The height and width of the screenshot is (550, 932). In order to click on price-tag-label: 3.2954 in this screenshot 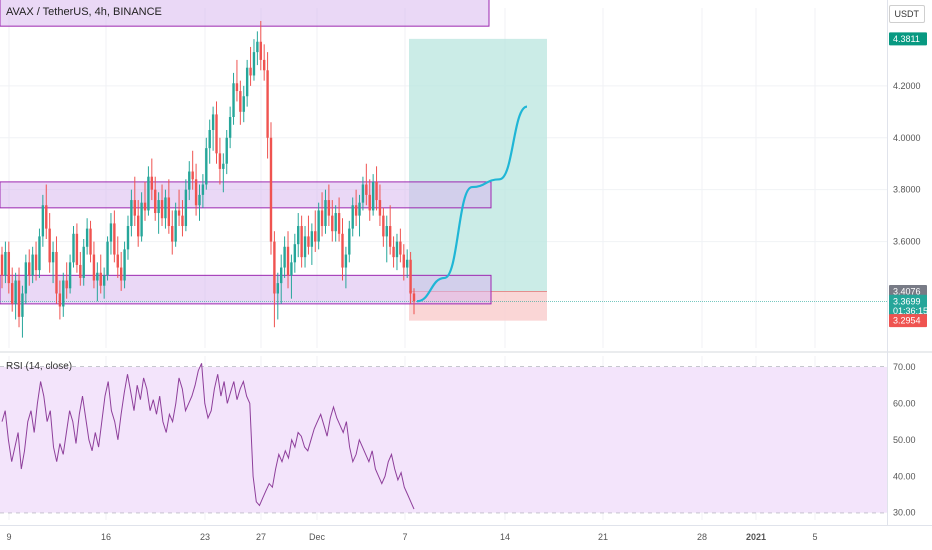, I will do `click(907, 321)`.